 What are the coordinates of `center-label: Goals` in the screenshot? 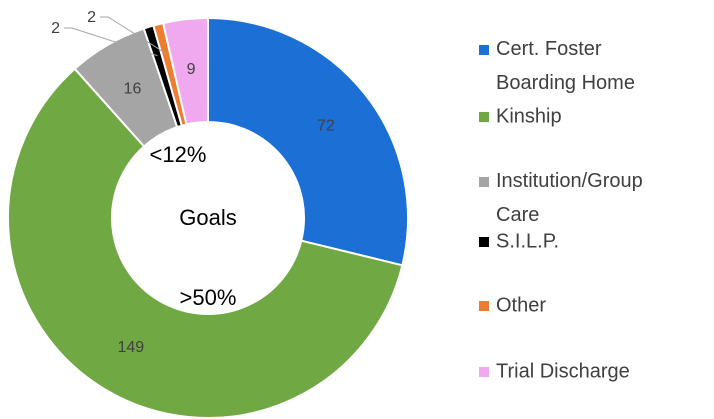 It's located at (207, 217).